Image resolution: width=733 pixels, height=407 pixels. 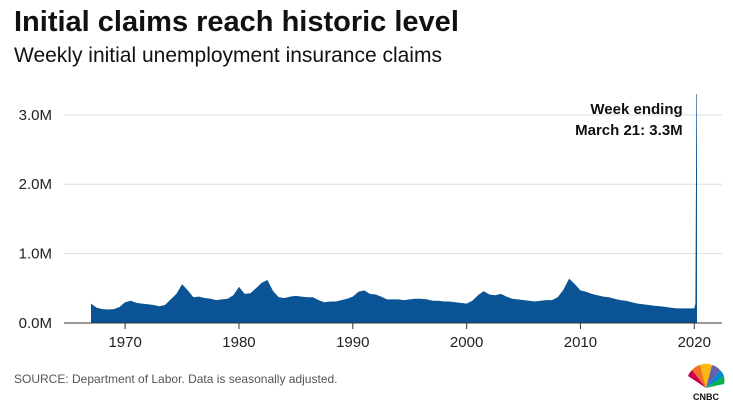 I want to click on y-tick-label: 0.0M, so click(x=35, y=323).